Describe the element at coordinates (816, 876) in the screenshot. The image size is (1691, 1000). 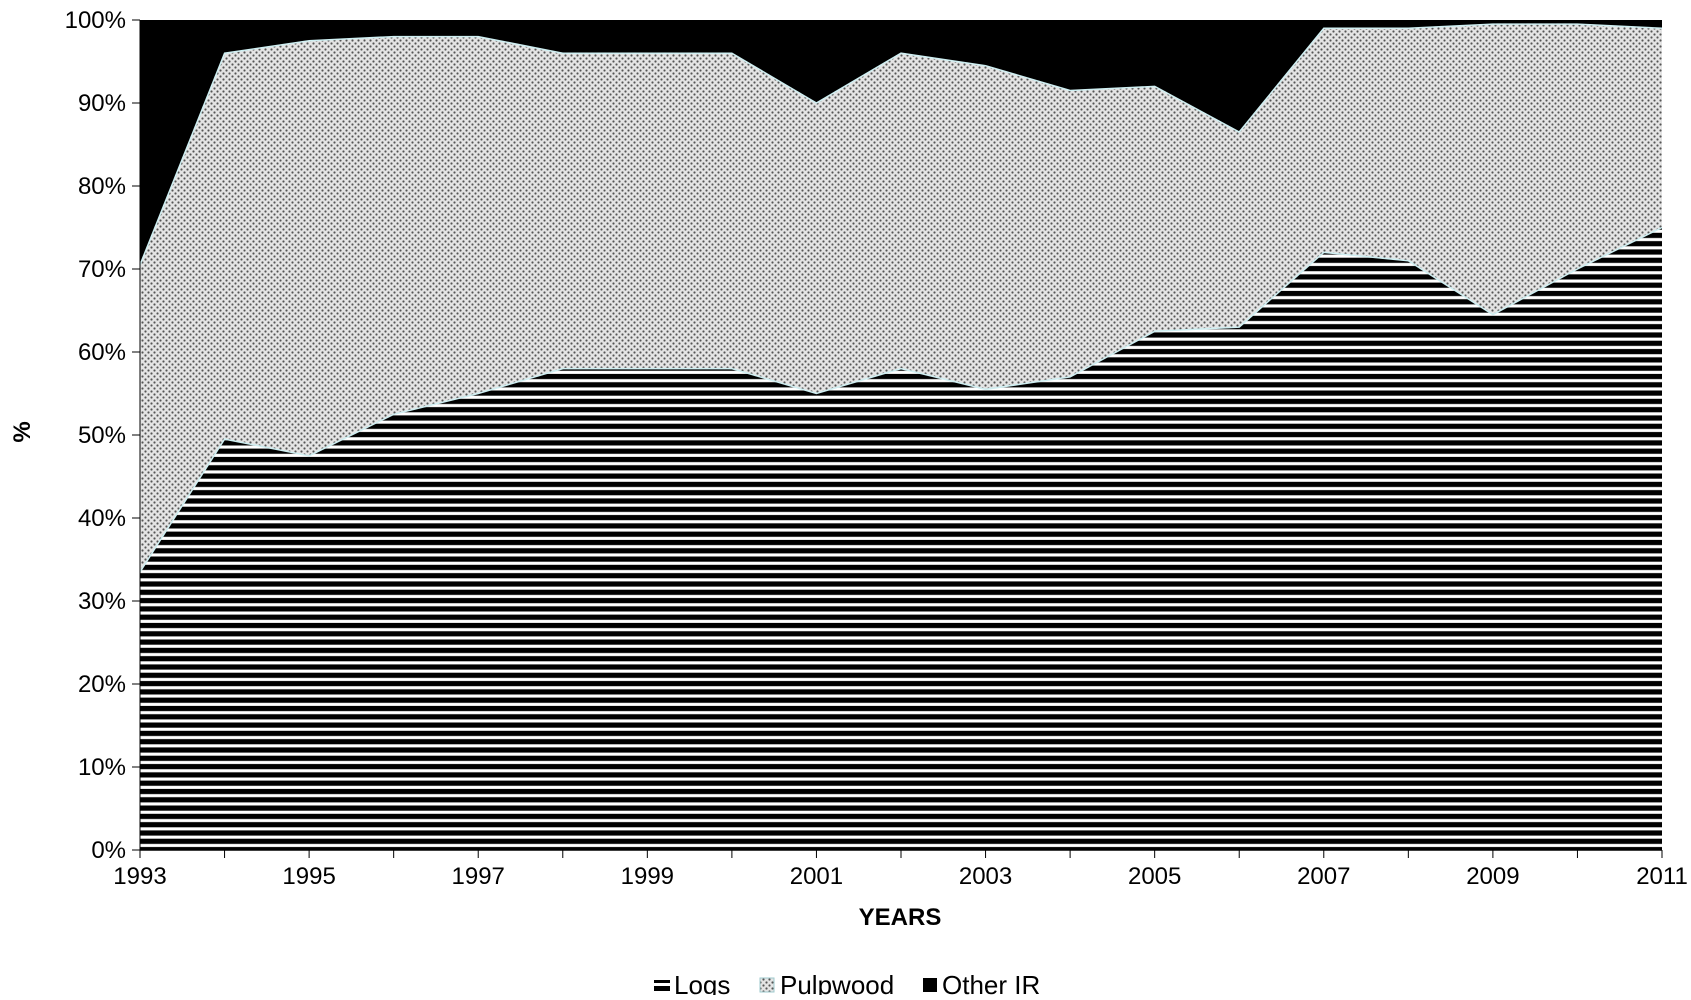
I see `x-tick-label: 2001` at that location.